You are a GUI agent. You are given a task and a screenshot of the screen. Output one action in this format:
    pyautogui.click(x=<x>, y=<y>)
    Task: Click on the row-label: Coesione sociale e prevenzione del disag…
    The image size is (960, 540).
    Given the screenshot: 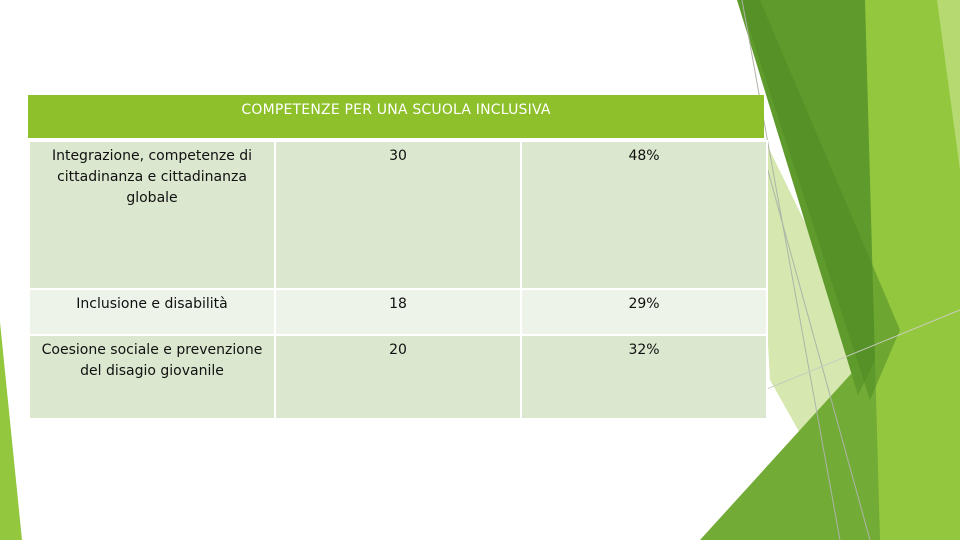 What is the action you would take?
    pyautogui.click(x=152, y=377)
    